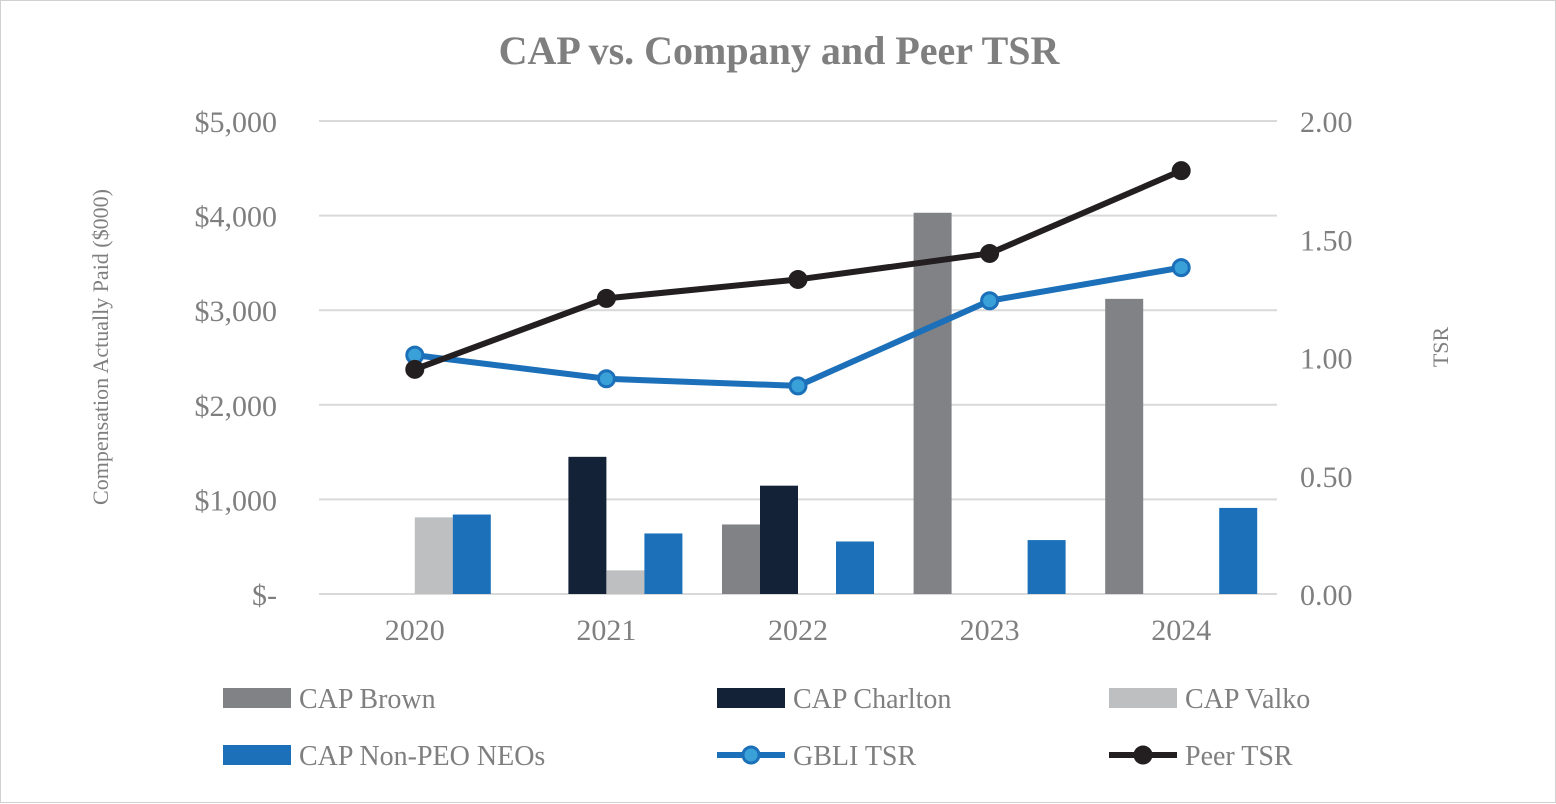 This screenshot has height=804, width=1556. Describe the element at coordinates (1440, 347) in the screenshot. I see `y2-axis-label: TSR` at that location.